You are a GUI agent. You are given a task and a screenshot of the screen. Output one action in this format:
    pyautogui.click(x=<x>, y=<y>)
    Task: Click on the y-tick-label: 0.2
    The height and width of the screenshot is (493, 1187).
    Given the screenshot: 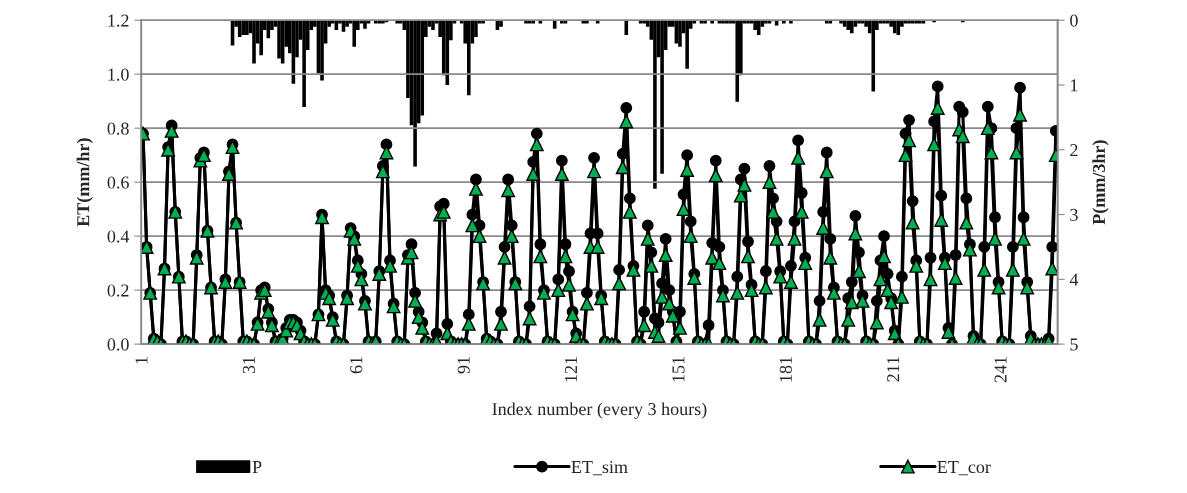 What is the action you would take?
    pyautogui.click(x=118, y=290)
    